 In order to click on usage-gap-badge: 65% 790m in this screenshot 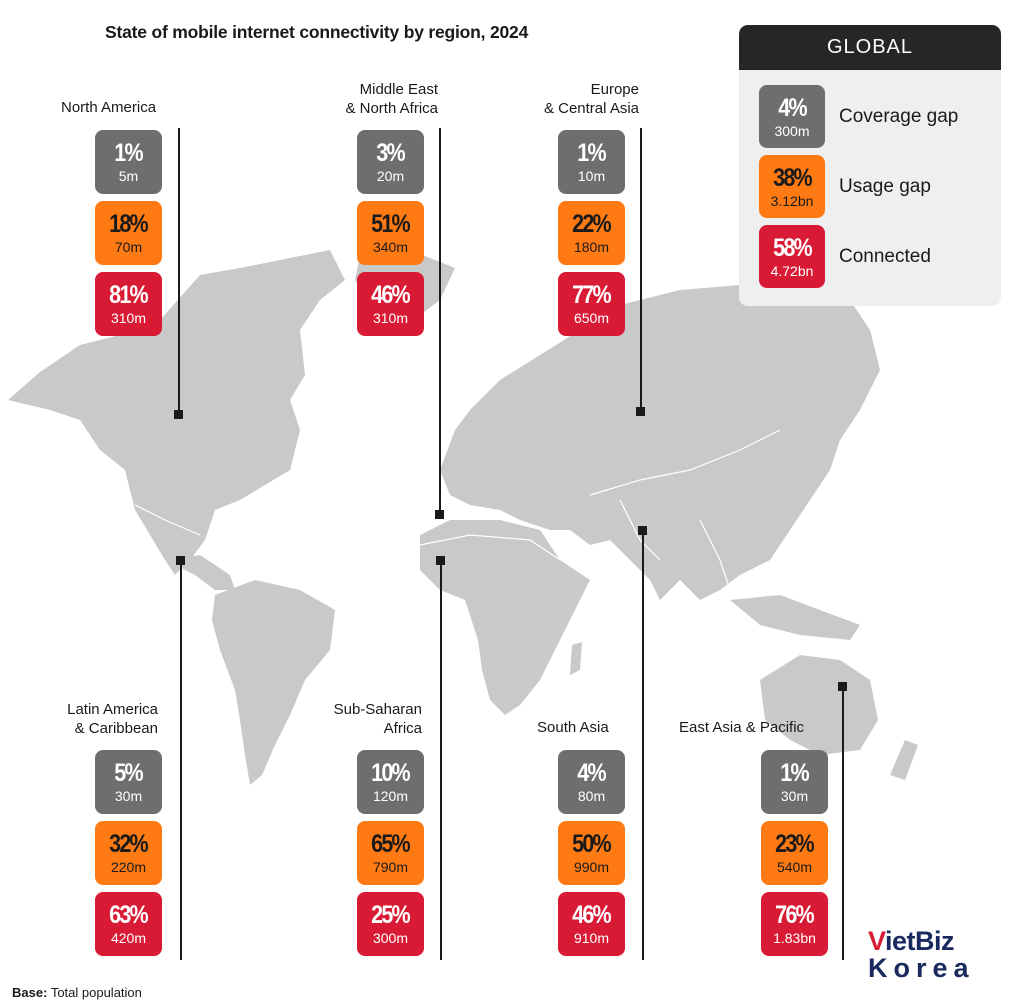, I will do `click(390, 853)`.